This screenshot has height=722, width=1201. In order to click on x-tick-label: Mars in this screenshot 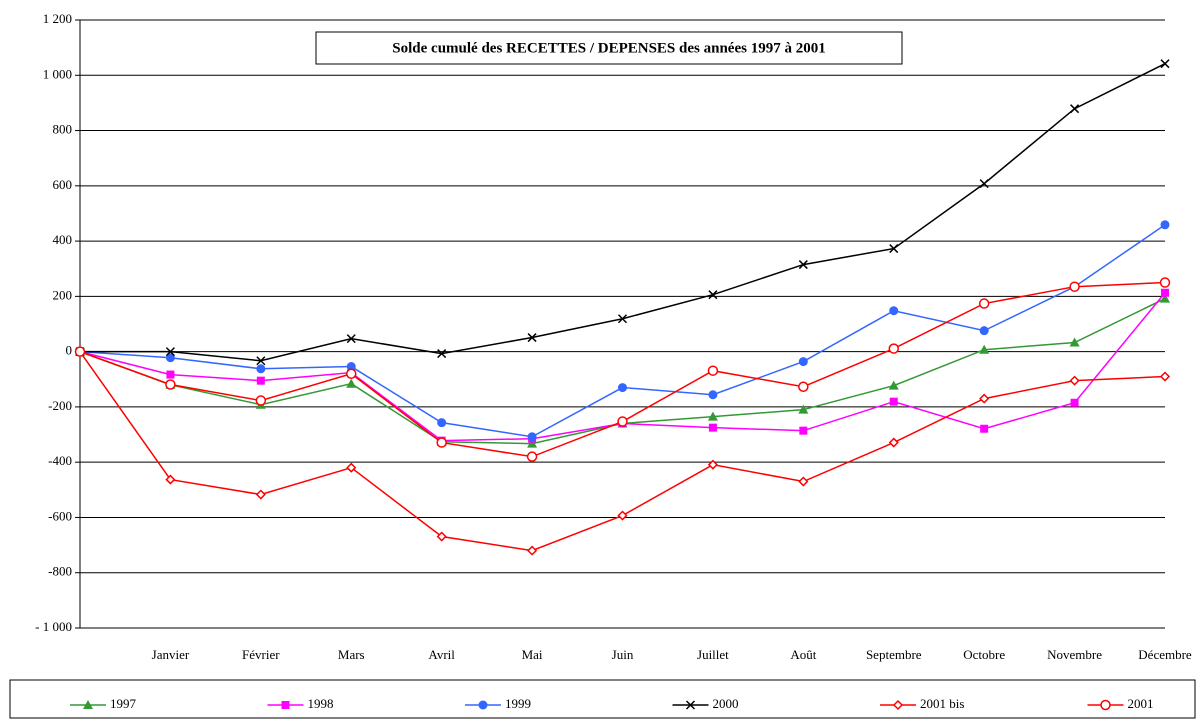, I will do `click(351, 654)`.